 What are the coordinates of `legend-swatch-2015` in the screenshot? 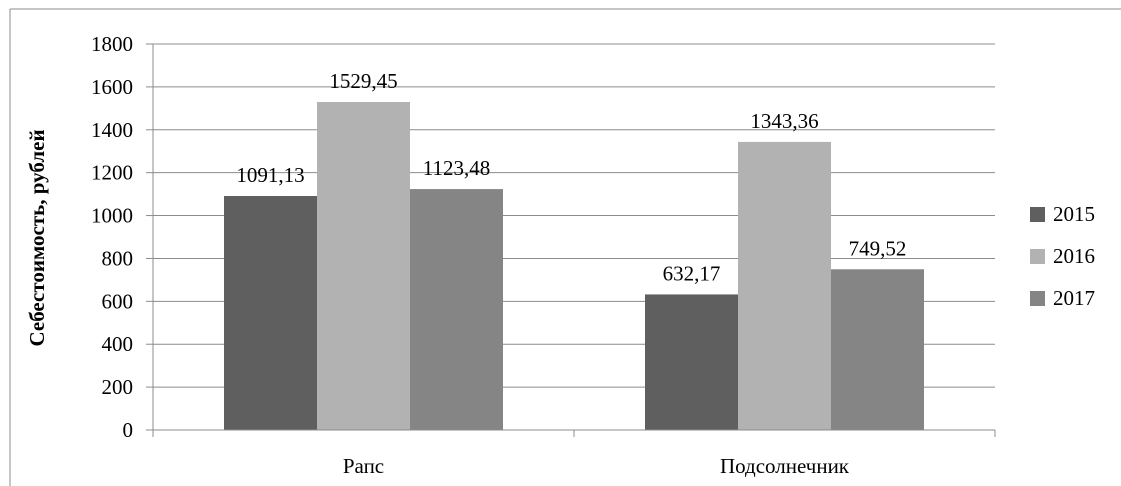 It's located at (1037, 214).